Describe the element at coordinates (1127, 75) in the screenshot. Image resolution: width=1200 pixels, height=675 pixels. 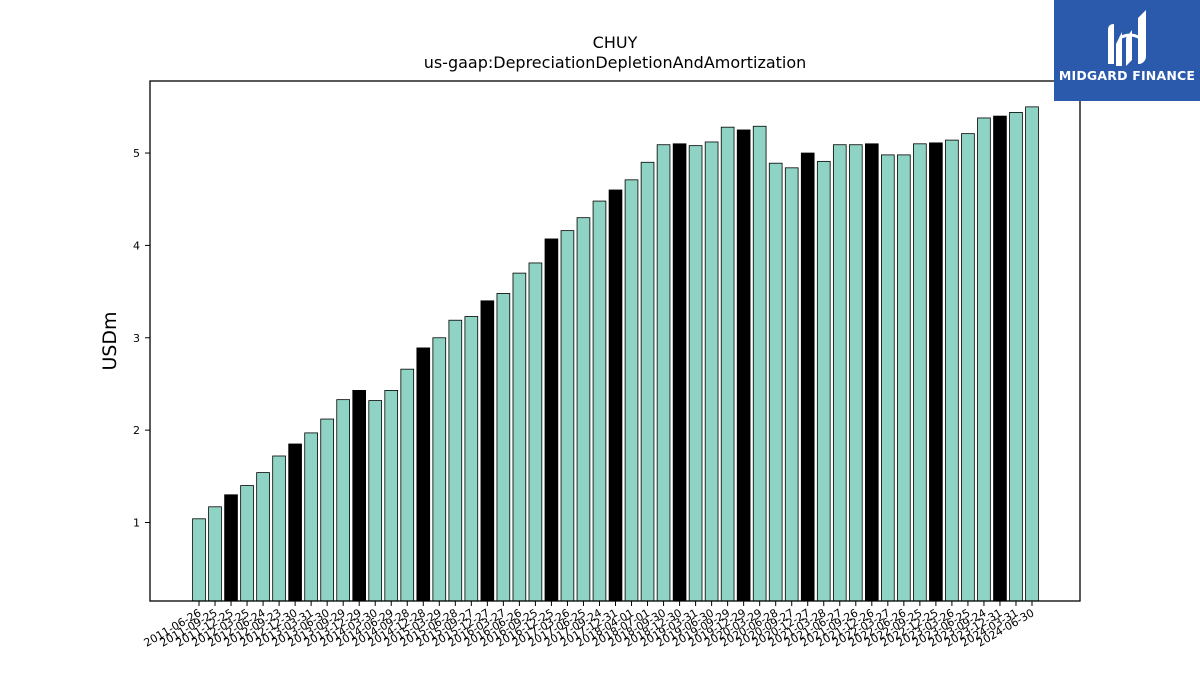
I see `brand-name: MIDGARD FINANCE` at that location.